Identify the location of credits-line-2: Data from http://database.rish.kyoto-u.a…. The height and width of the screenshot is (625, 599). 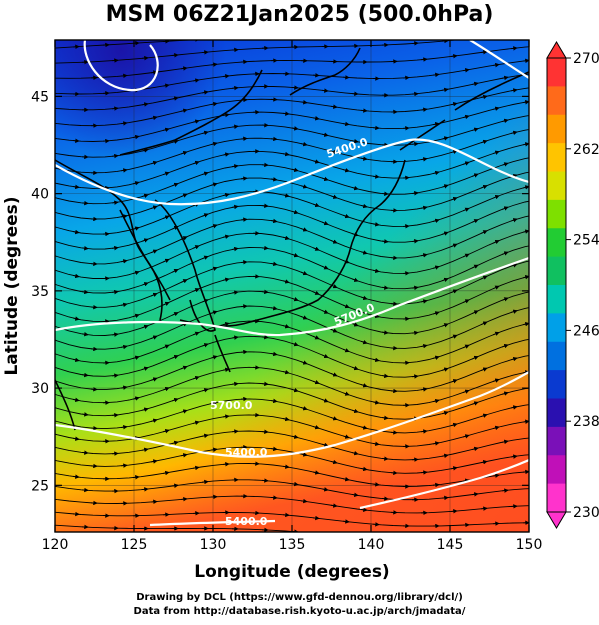
(299, 611).